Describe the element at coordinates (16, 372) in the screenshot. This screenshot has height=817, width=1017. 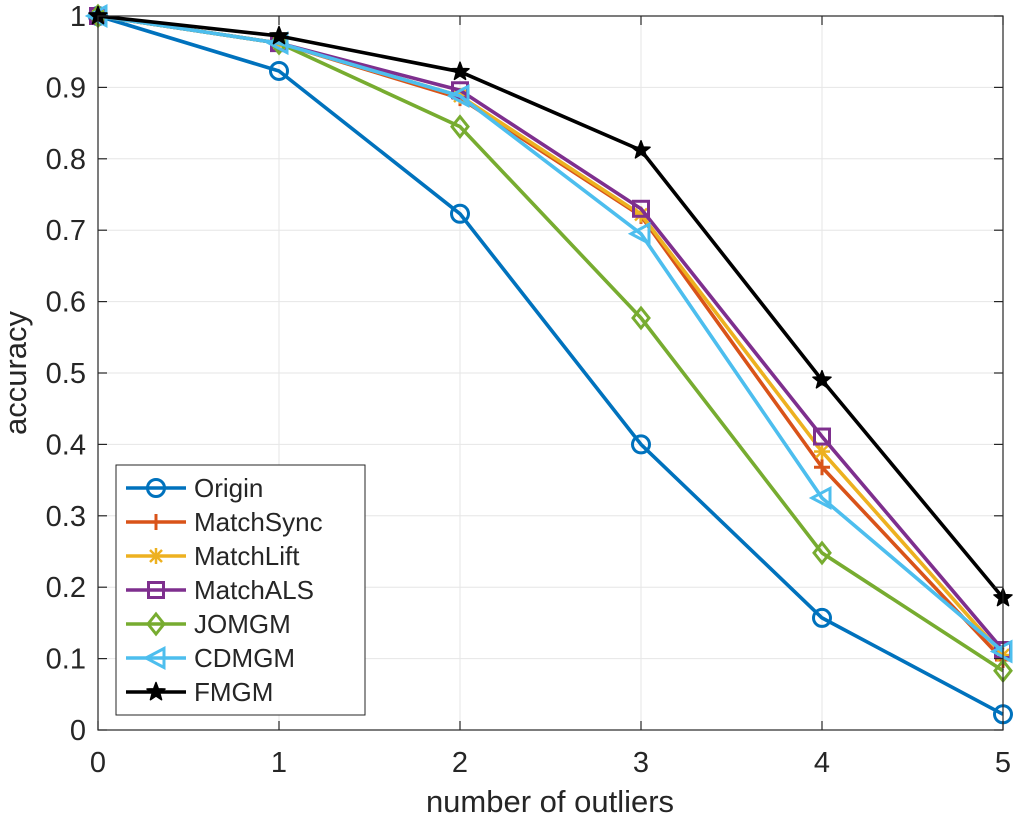
I see `y-axis-title: accuracy` at that location.